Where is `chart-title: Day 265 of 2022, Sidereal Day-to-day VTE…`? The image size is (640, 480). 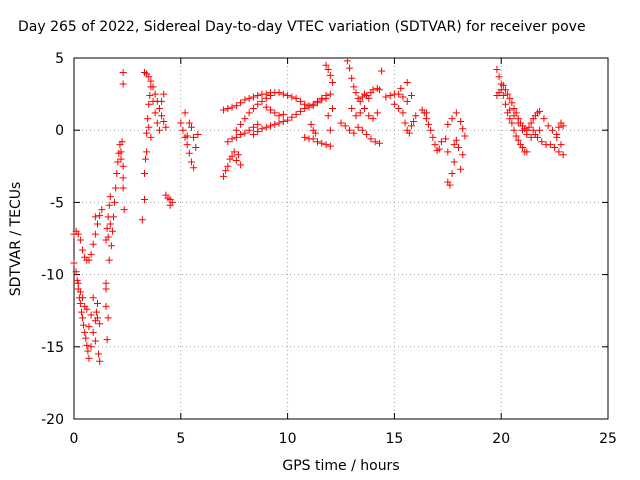
chart-title: Day 265 of 2022, Sidereal Day-to-day VTE… is located at coordinates (302, 27).